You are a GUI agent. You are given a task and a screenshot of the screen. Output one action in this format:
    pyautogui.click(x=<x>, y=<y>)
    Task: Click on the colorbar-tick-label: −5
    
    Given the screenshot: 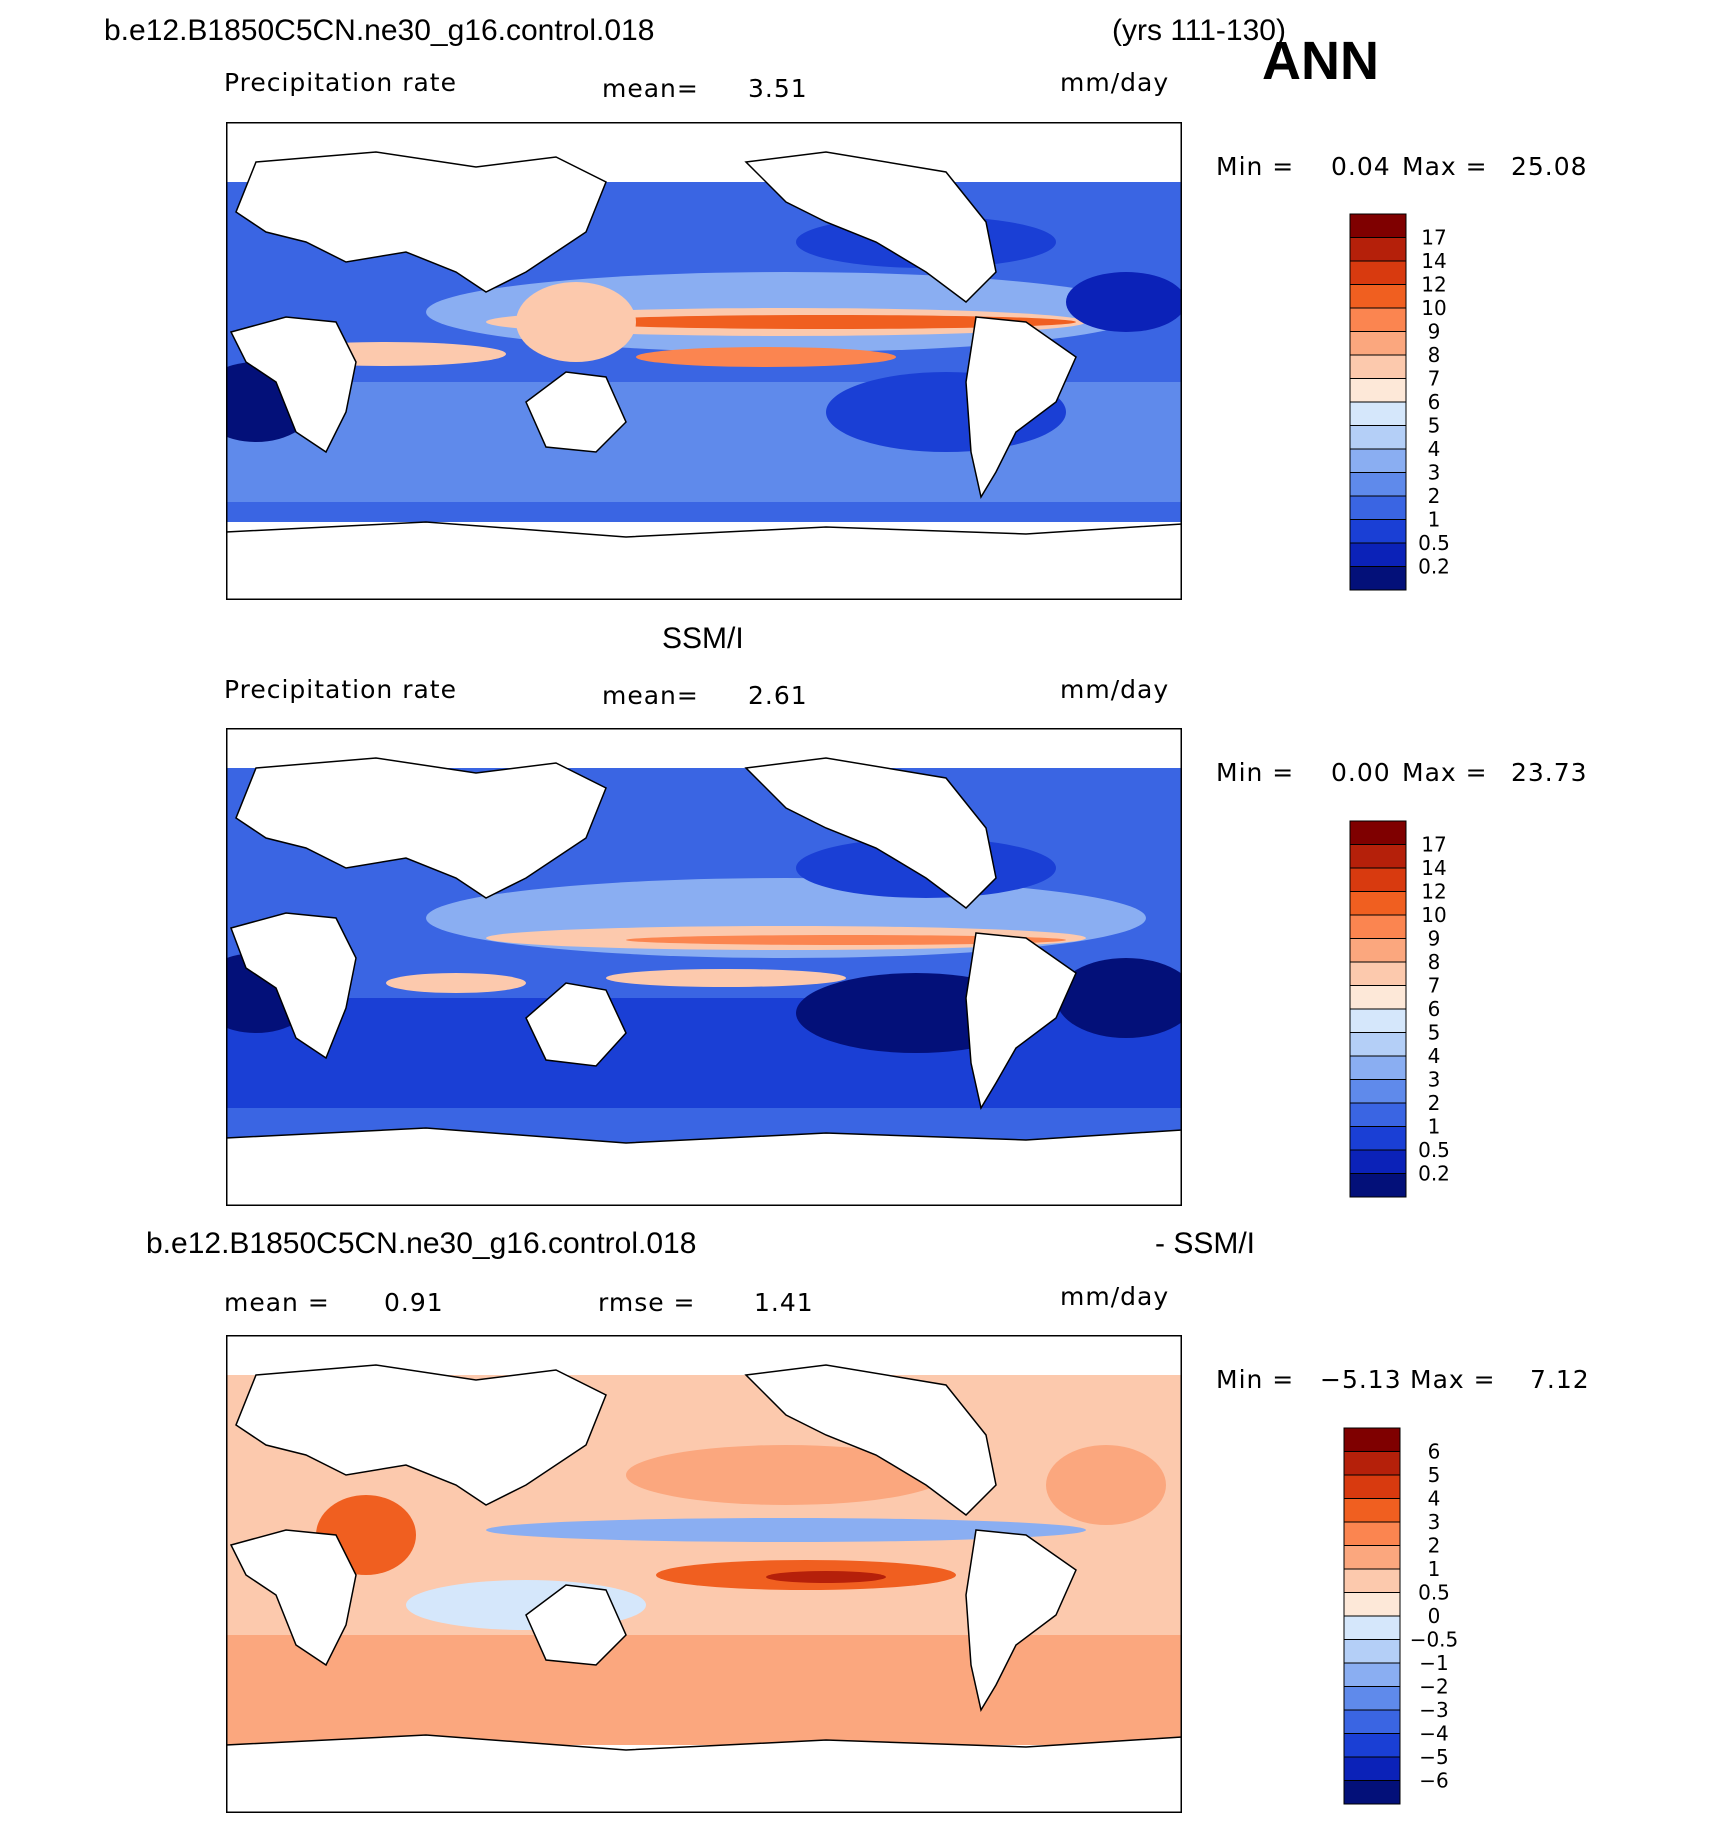 What is the action you would take?
    pyautogui.click(x=1433, y=1757)
    